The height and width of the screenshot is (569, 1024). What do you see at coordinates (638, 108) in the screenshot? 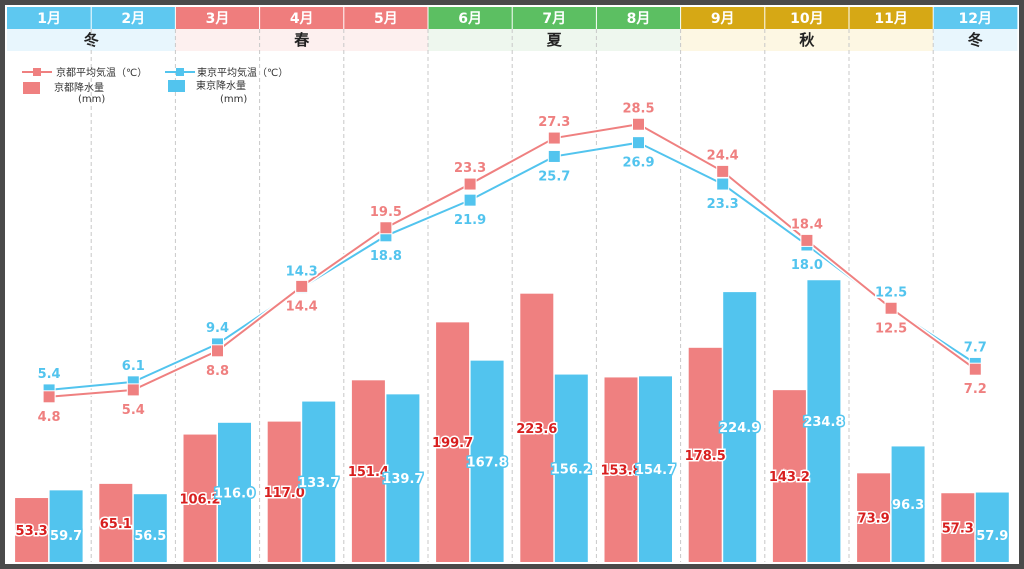
I see `kyoto-temp-value: 28.5` at bounding box center [638, 108].